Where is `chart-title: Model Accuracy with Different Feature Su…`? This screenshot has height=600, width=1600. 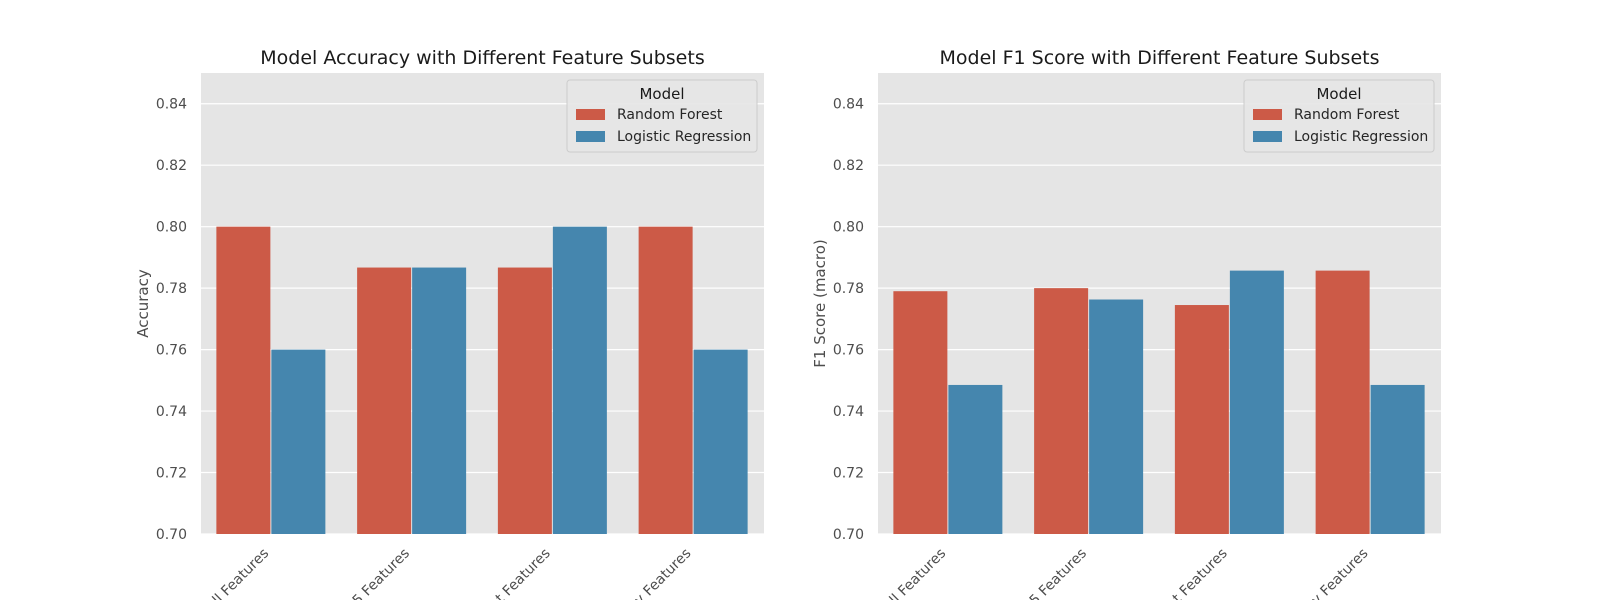
chart-title: Model Accuracy with Different Feature Su… is located at coordinates (482, 58).